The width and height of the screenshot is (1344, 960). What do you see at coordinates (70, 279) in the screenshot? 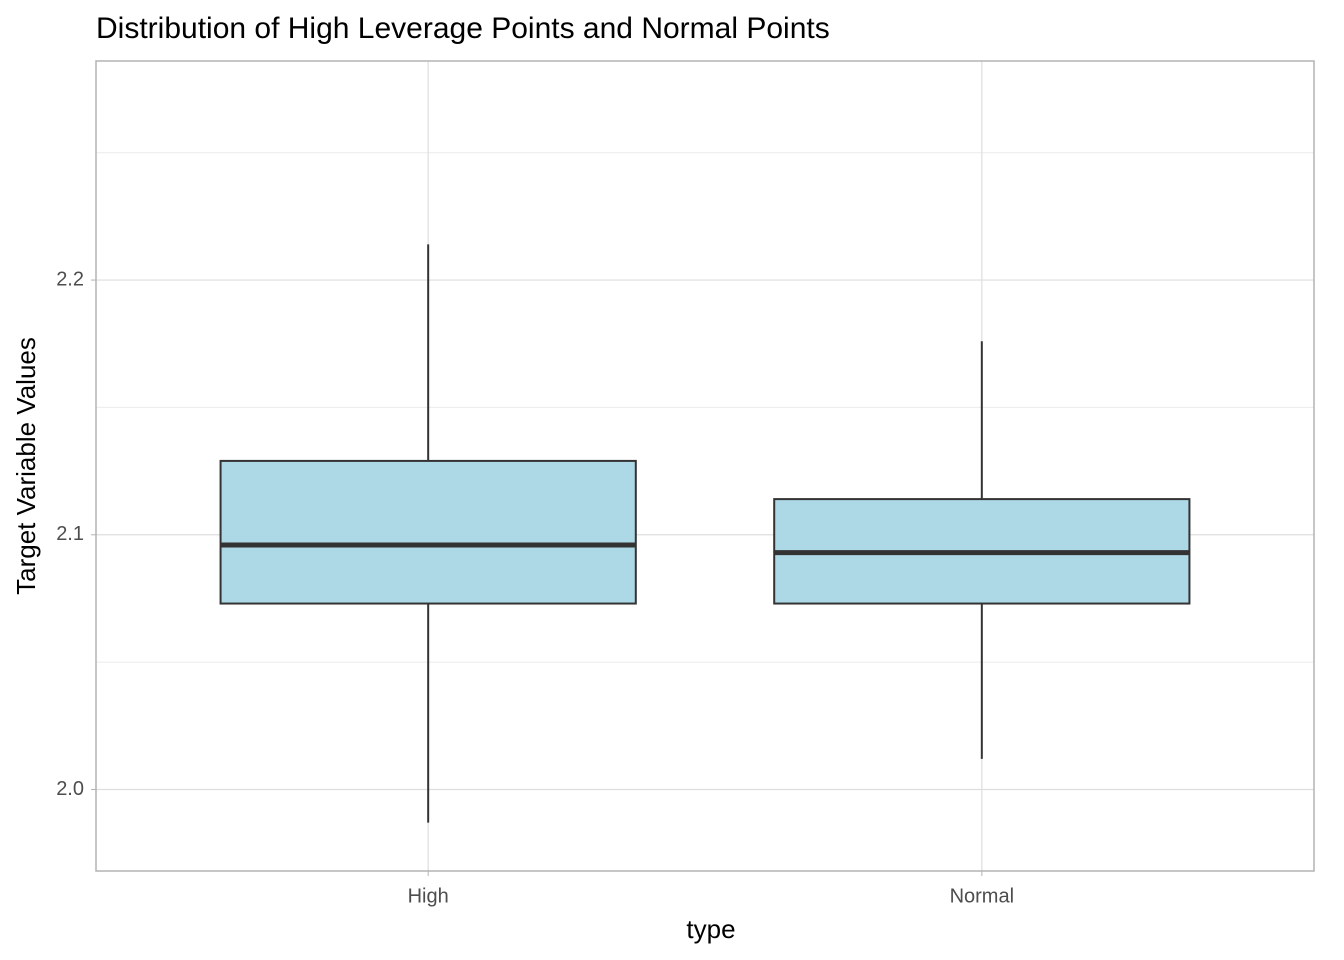
I see `y-tick-label: 2.2` at bounding box center [70, 279].